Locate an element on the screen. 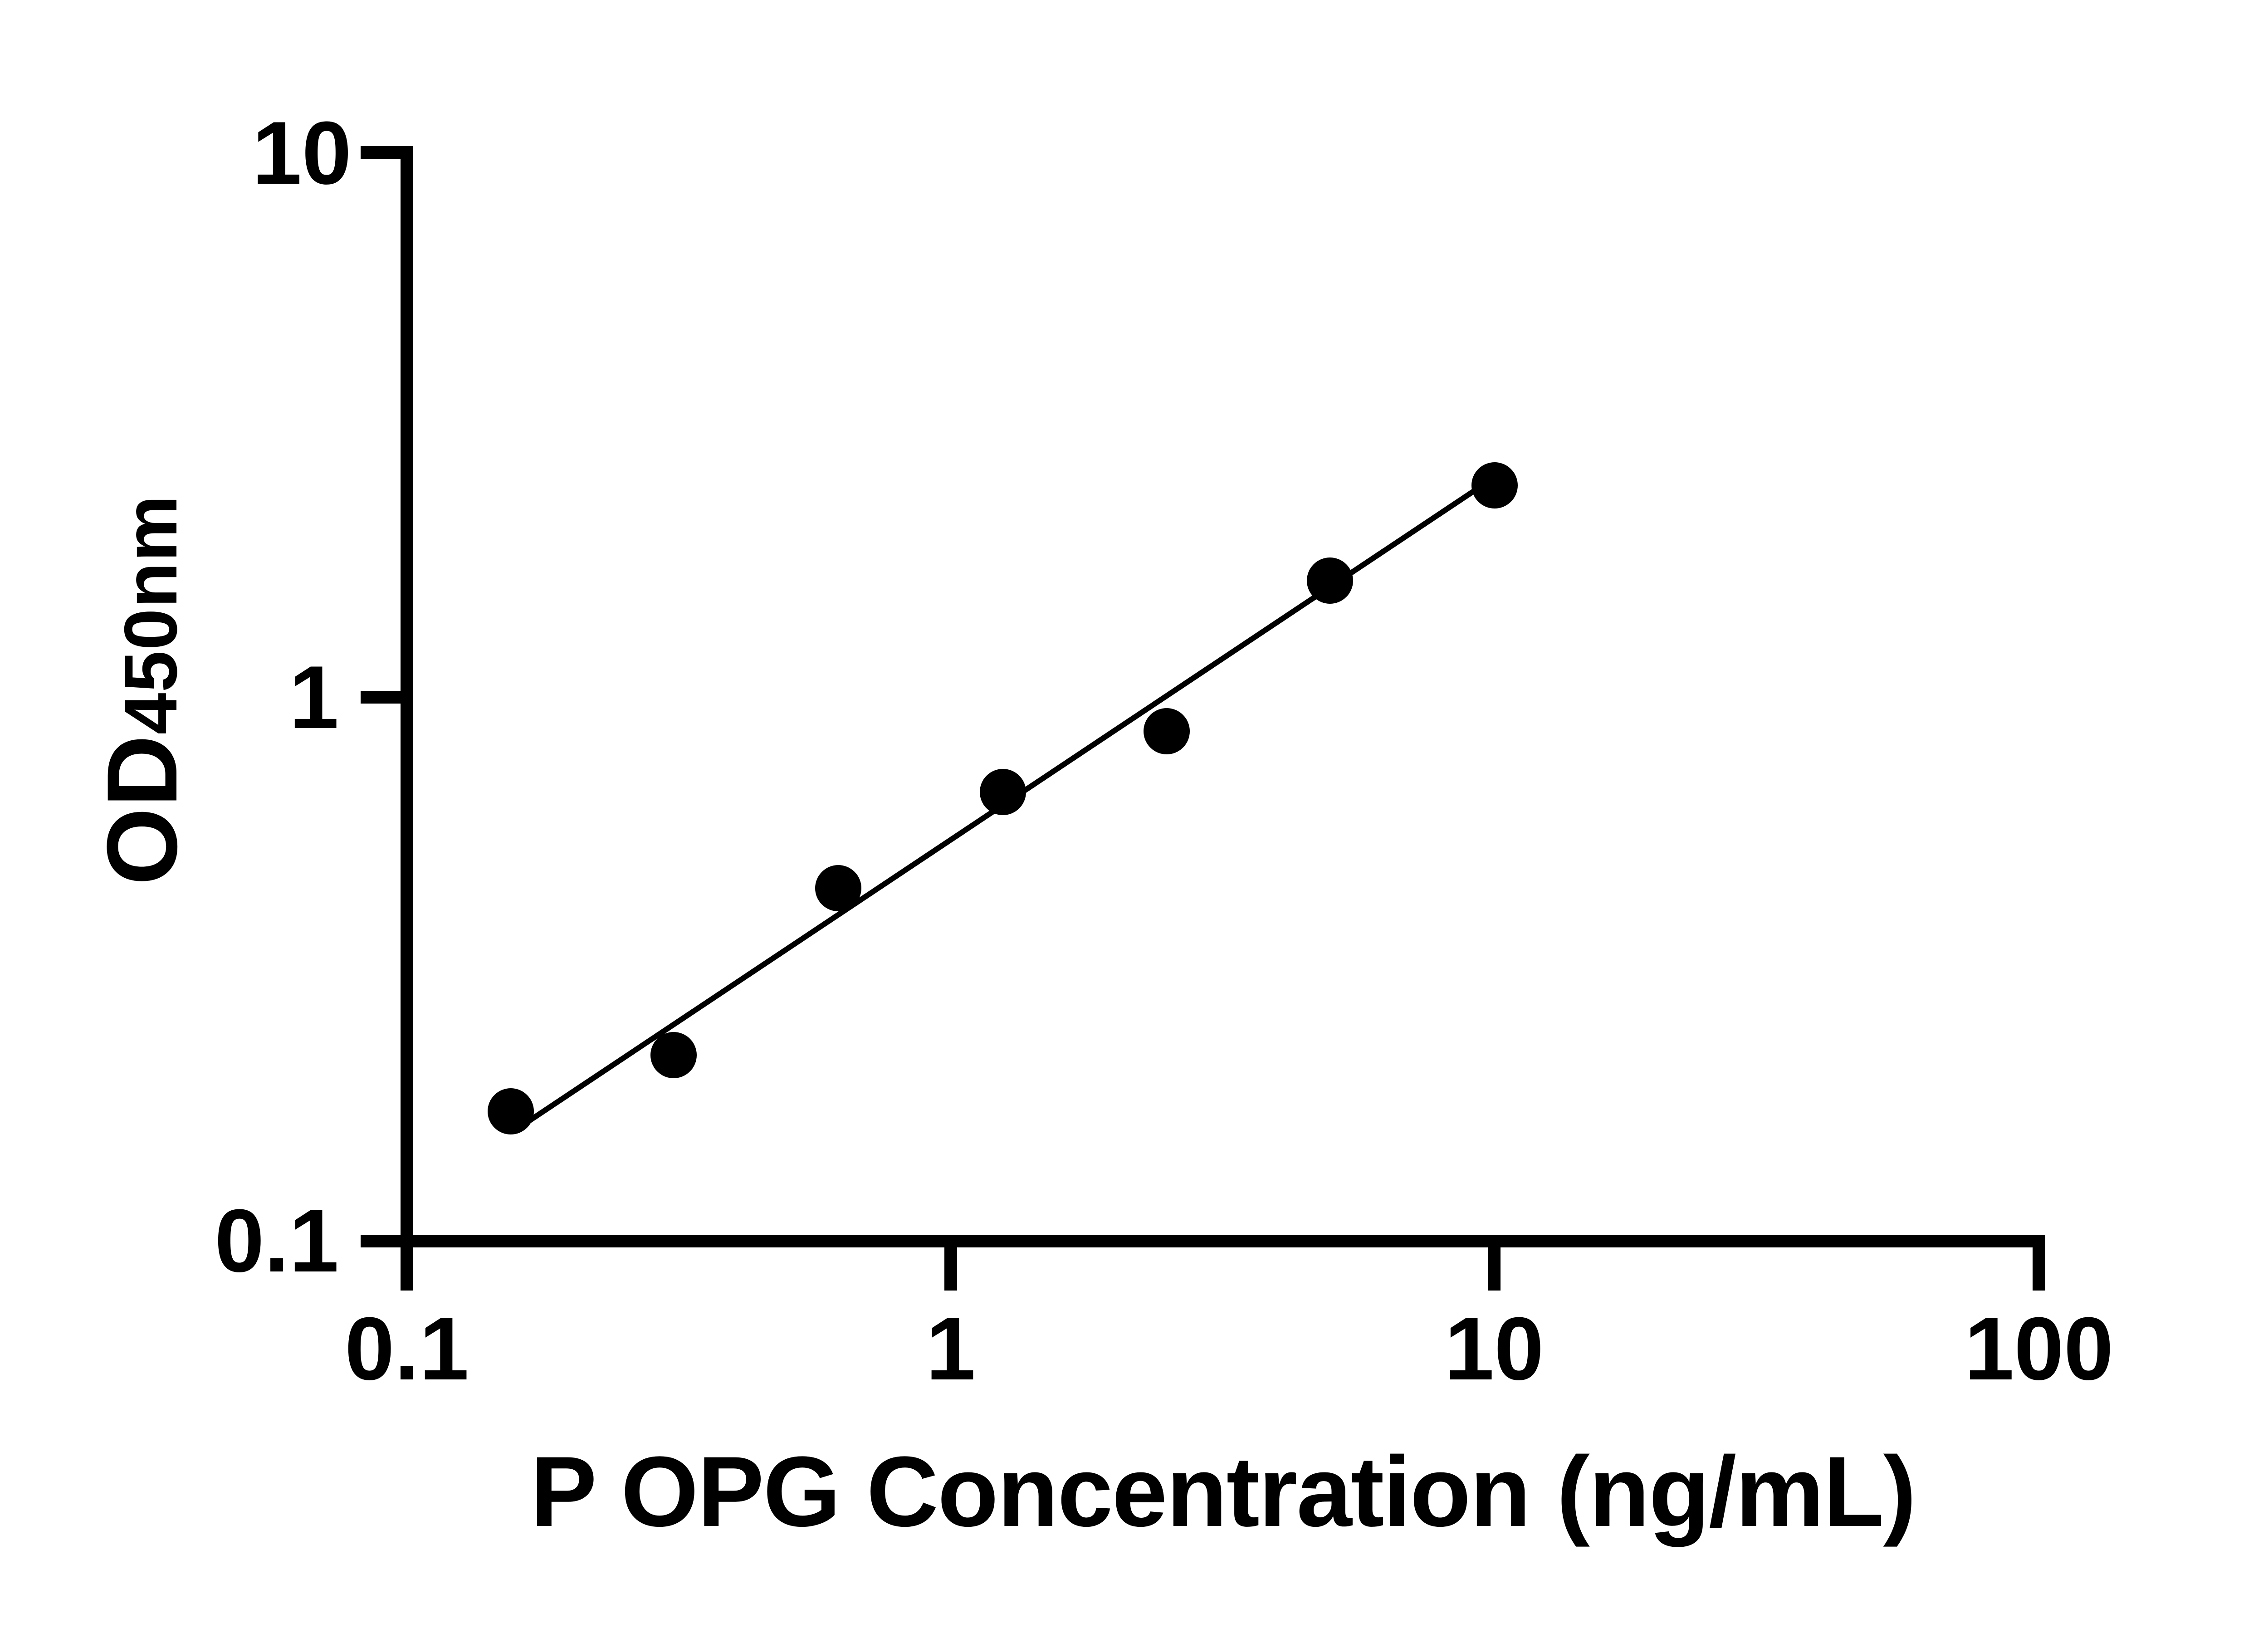 This screenshot has width=2268, height=1633. svg-text: 100 is located at coordinates (2040, 1348).